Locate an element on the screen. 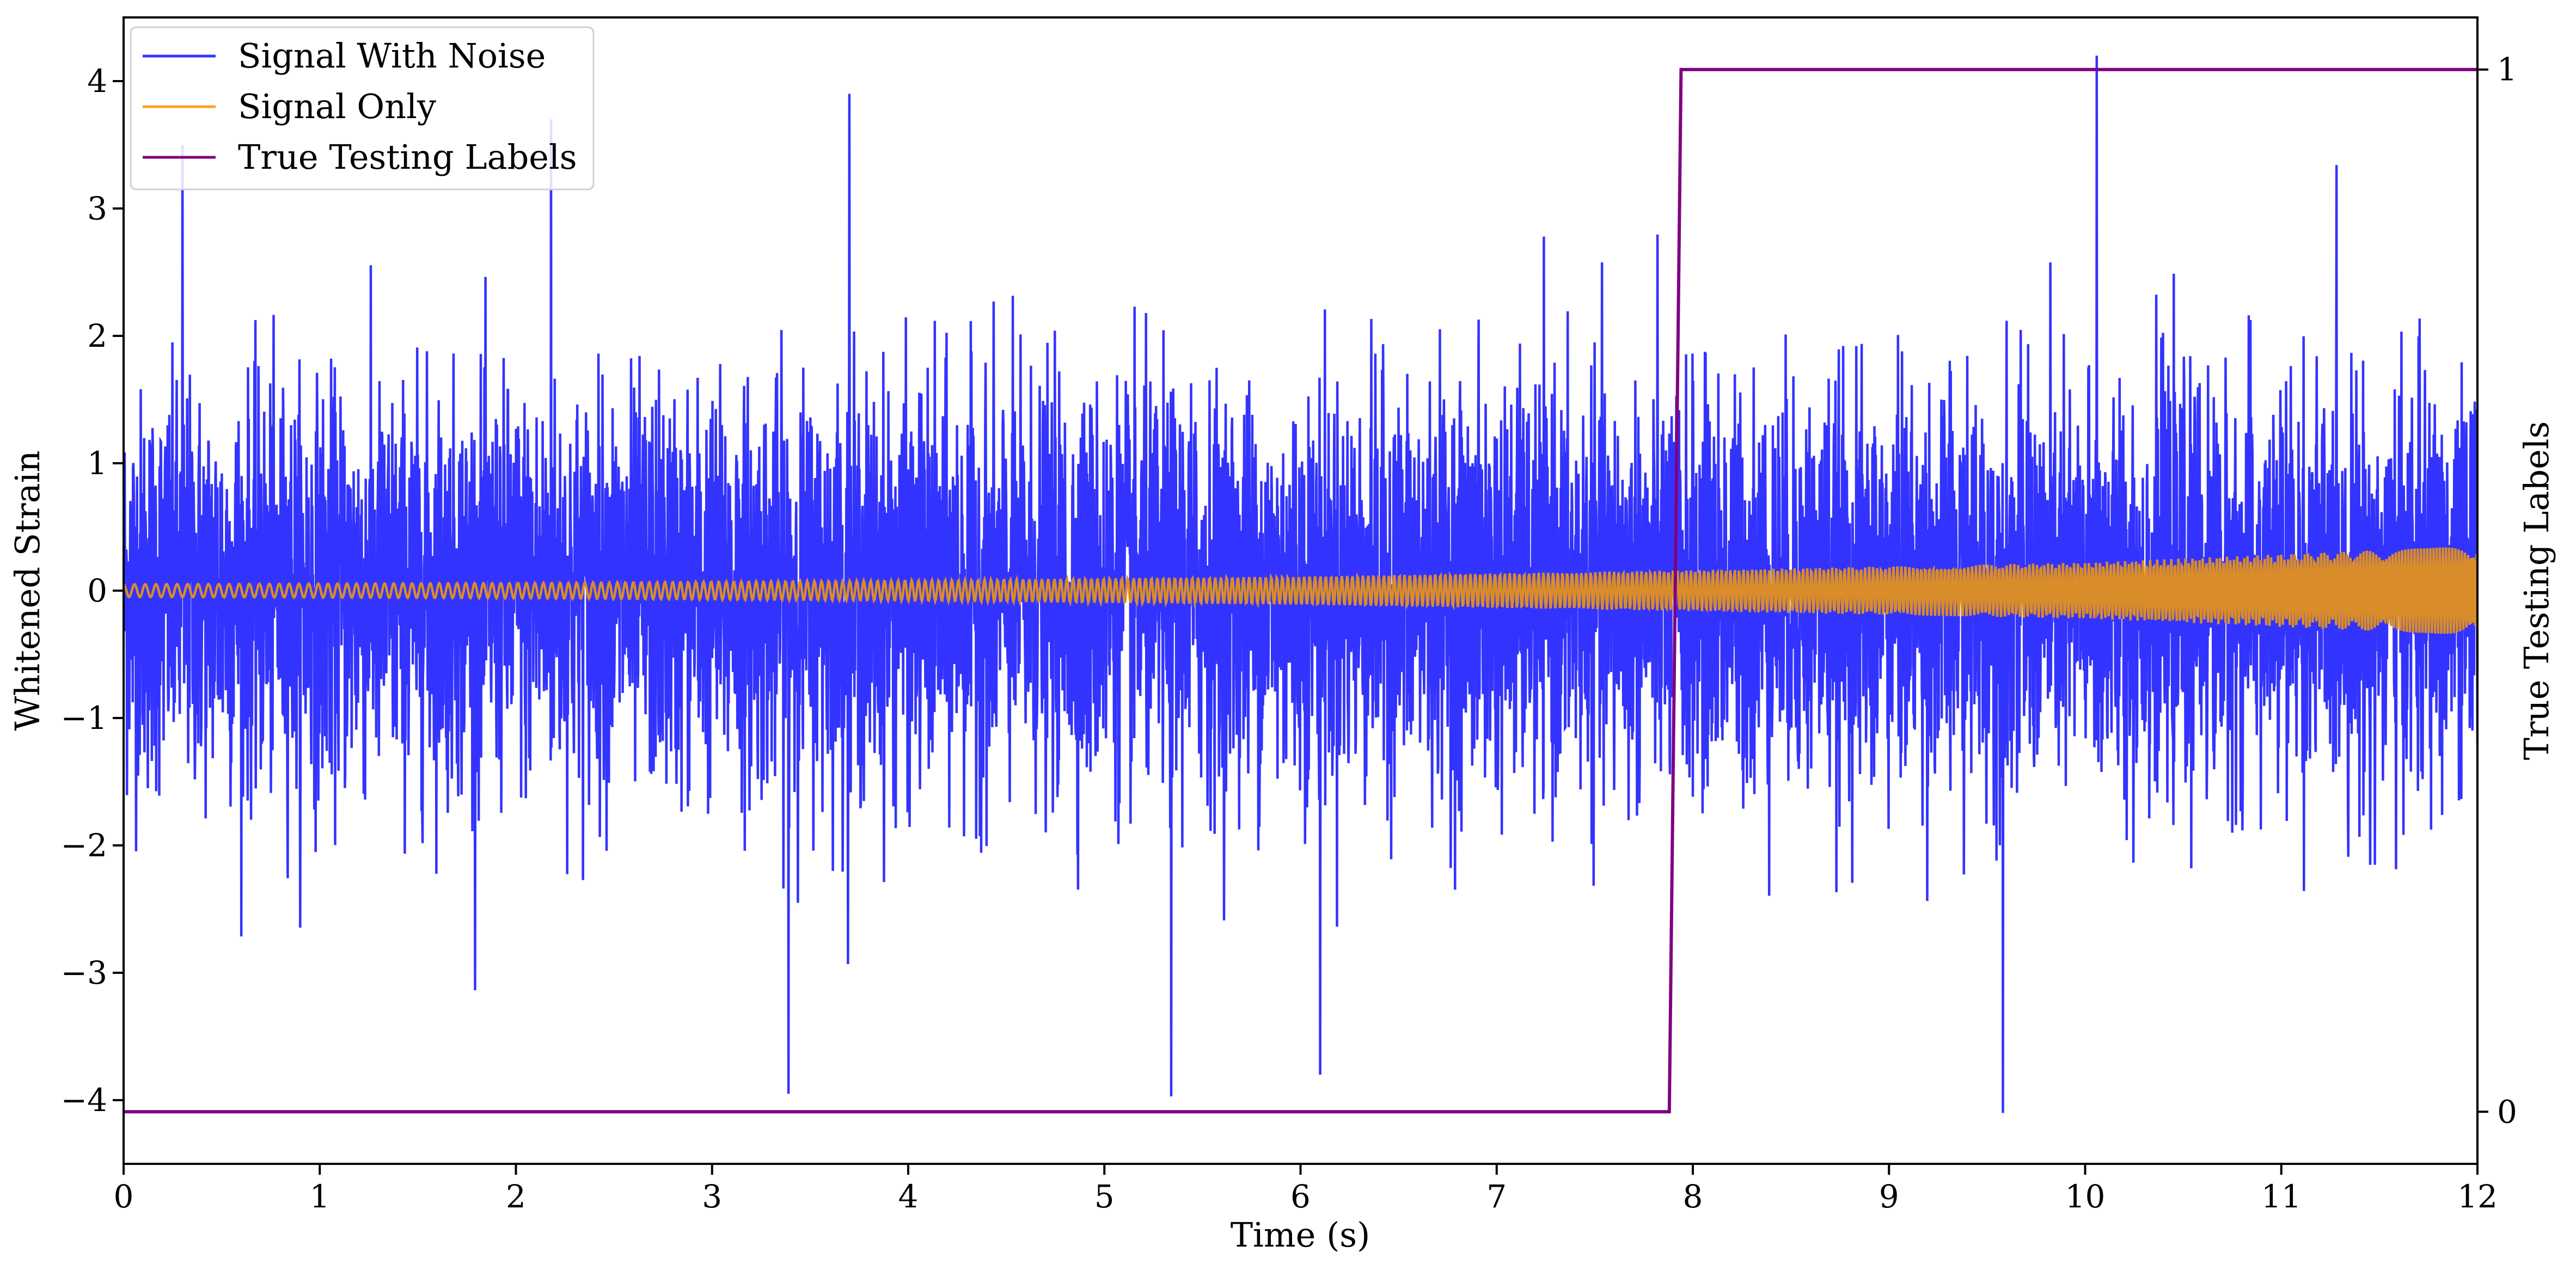 The height and width of the screenshot is (1270, 2576). x-tick-label: 4 is located at coordinates (908, 1196).